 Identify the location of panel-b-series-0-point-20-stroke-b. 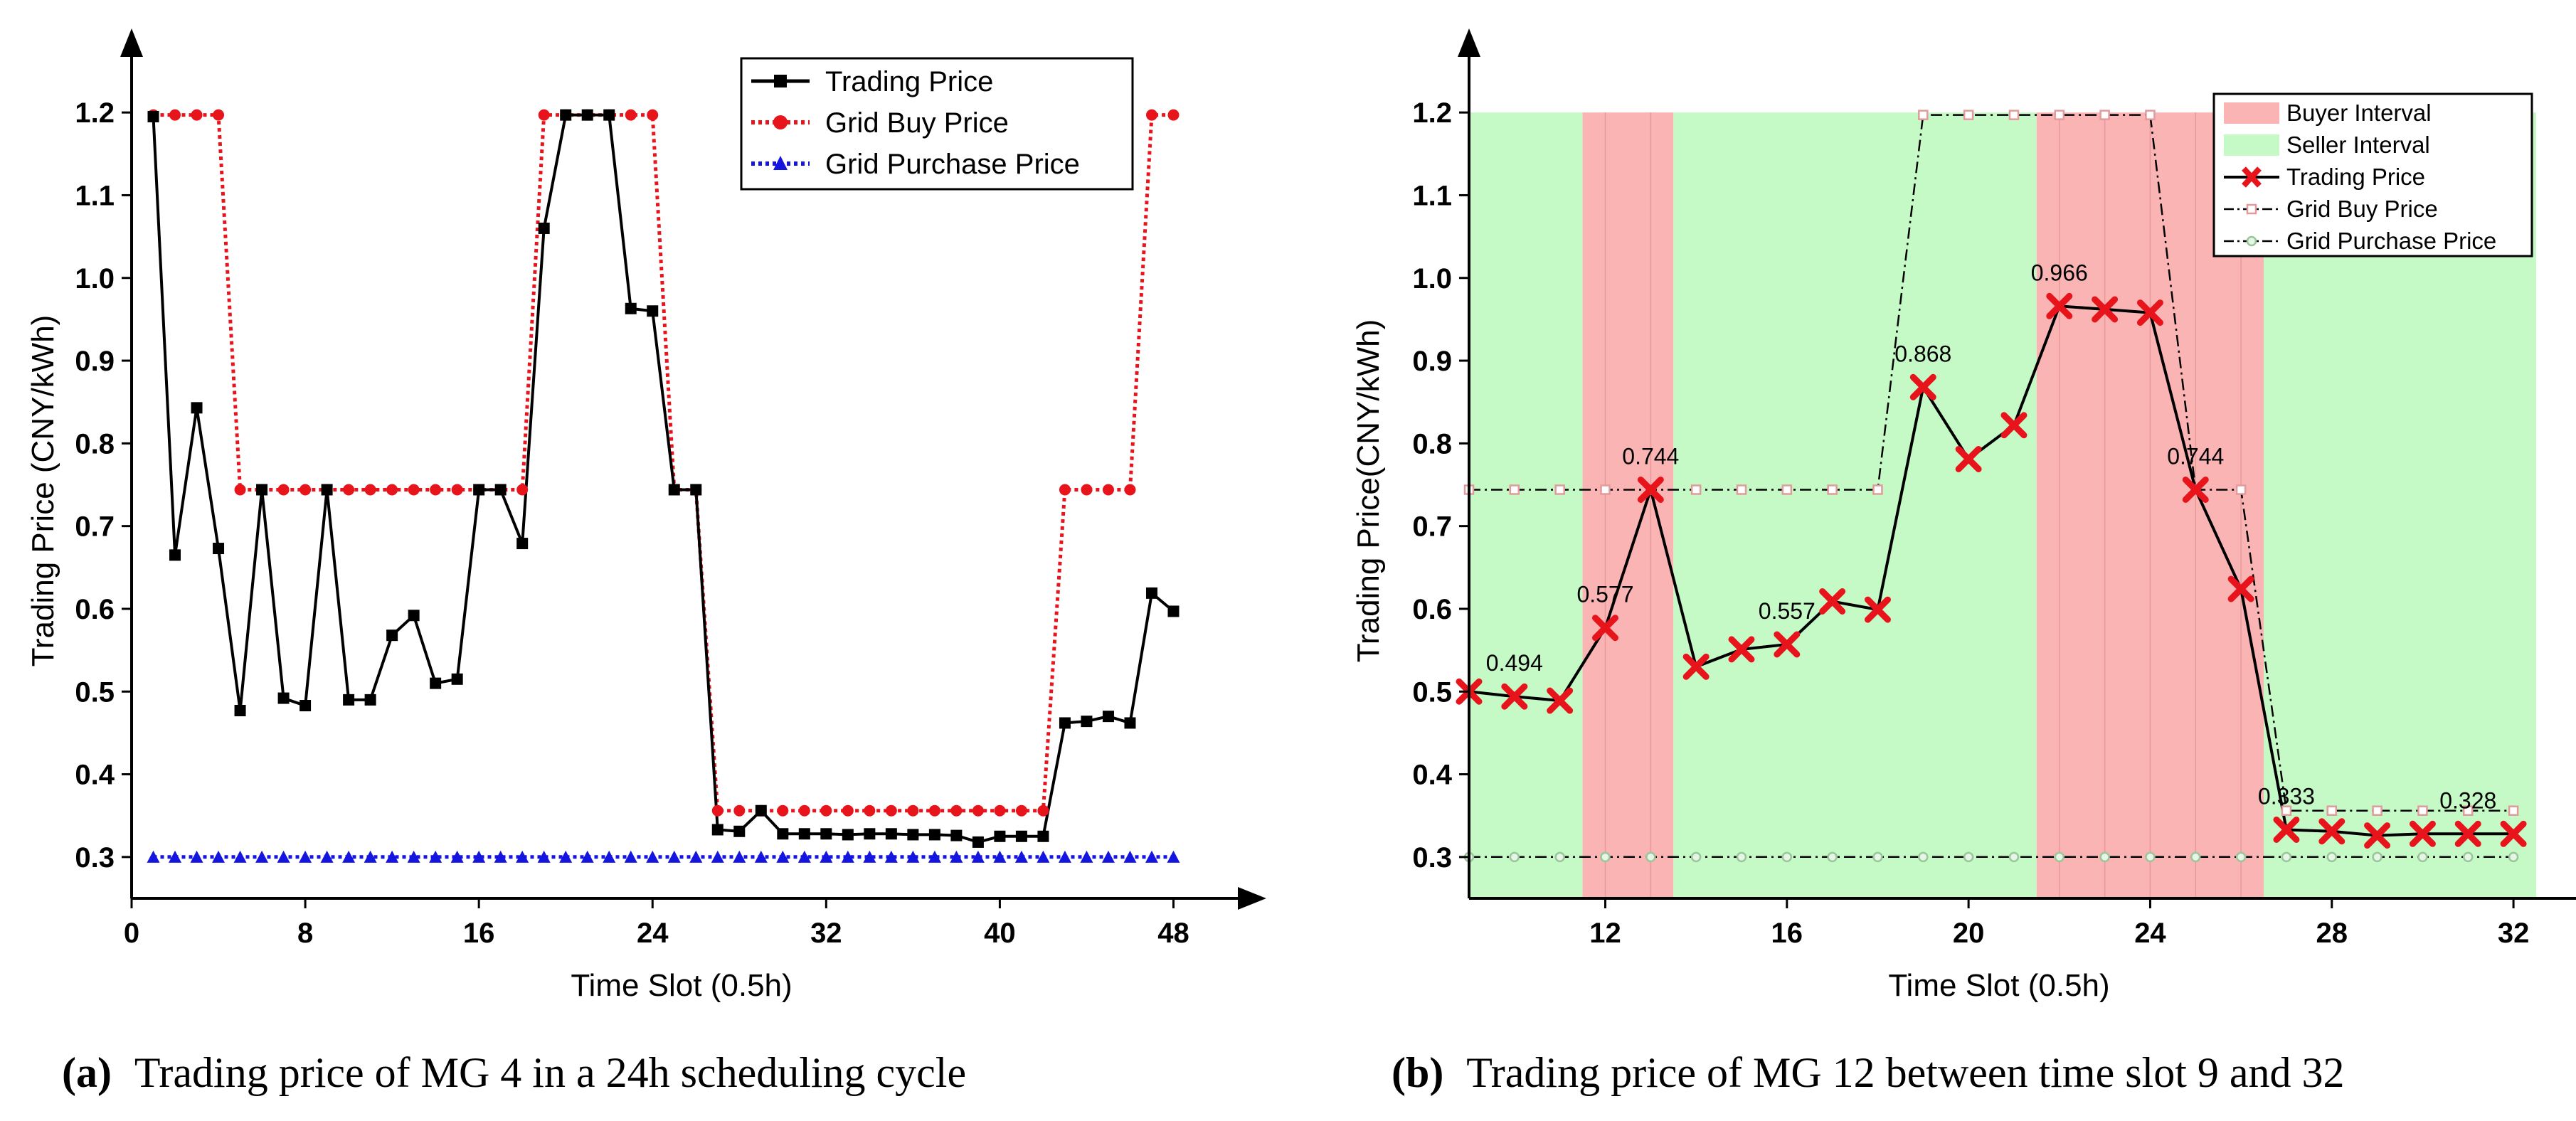
(2377, 835).